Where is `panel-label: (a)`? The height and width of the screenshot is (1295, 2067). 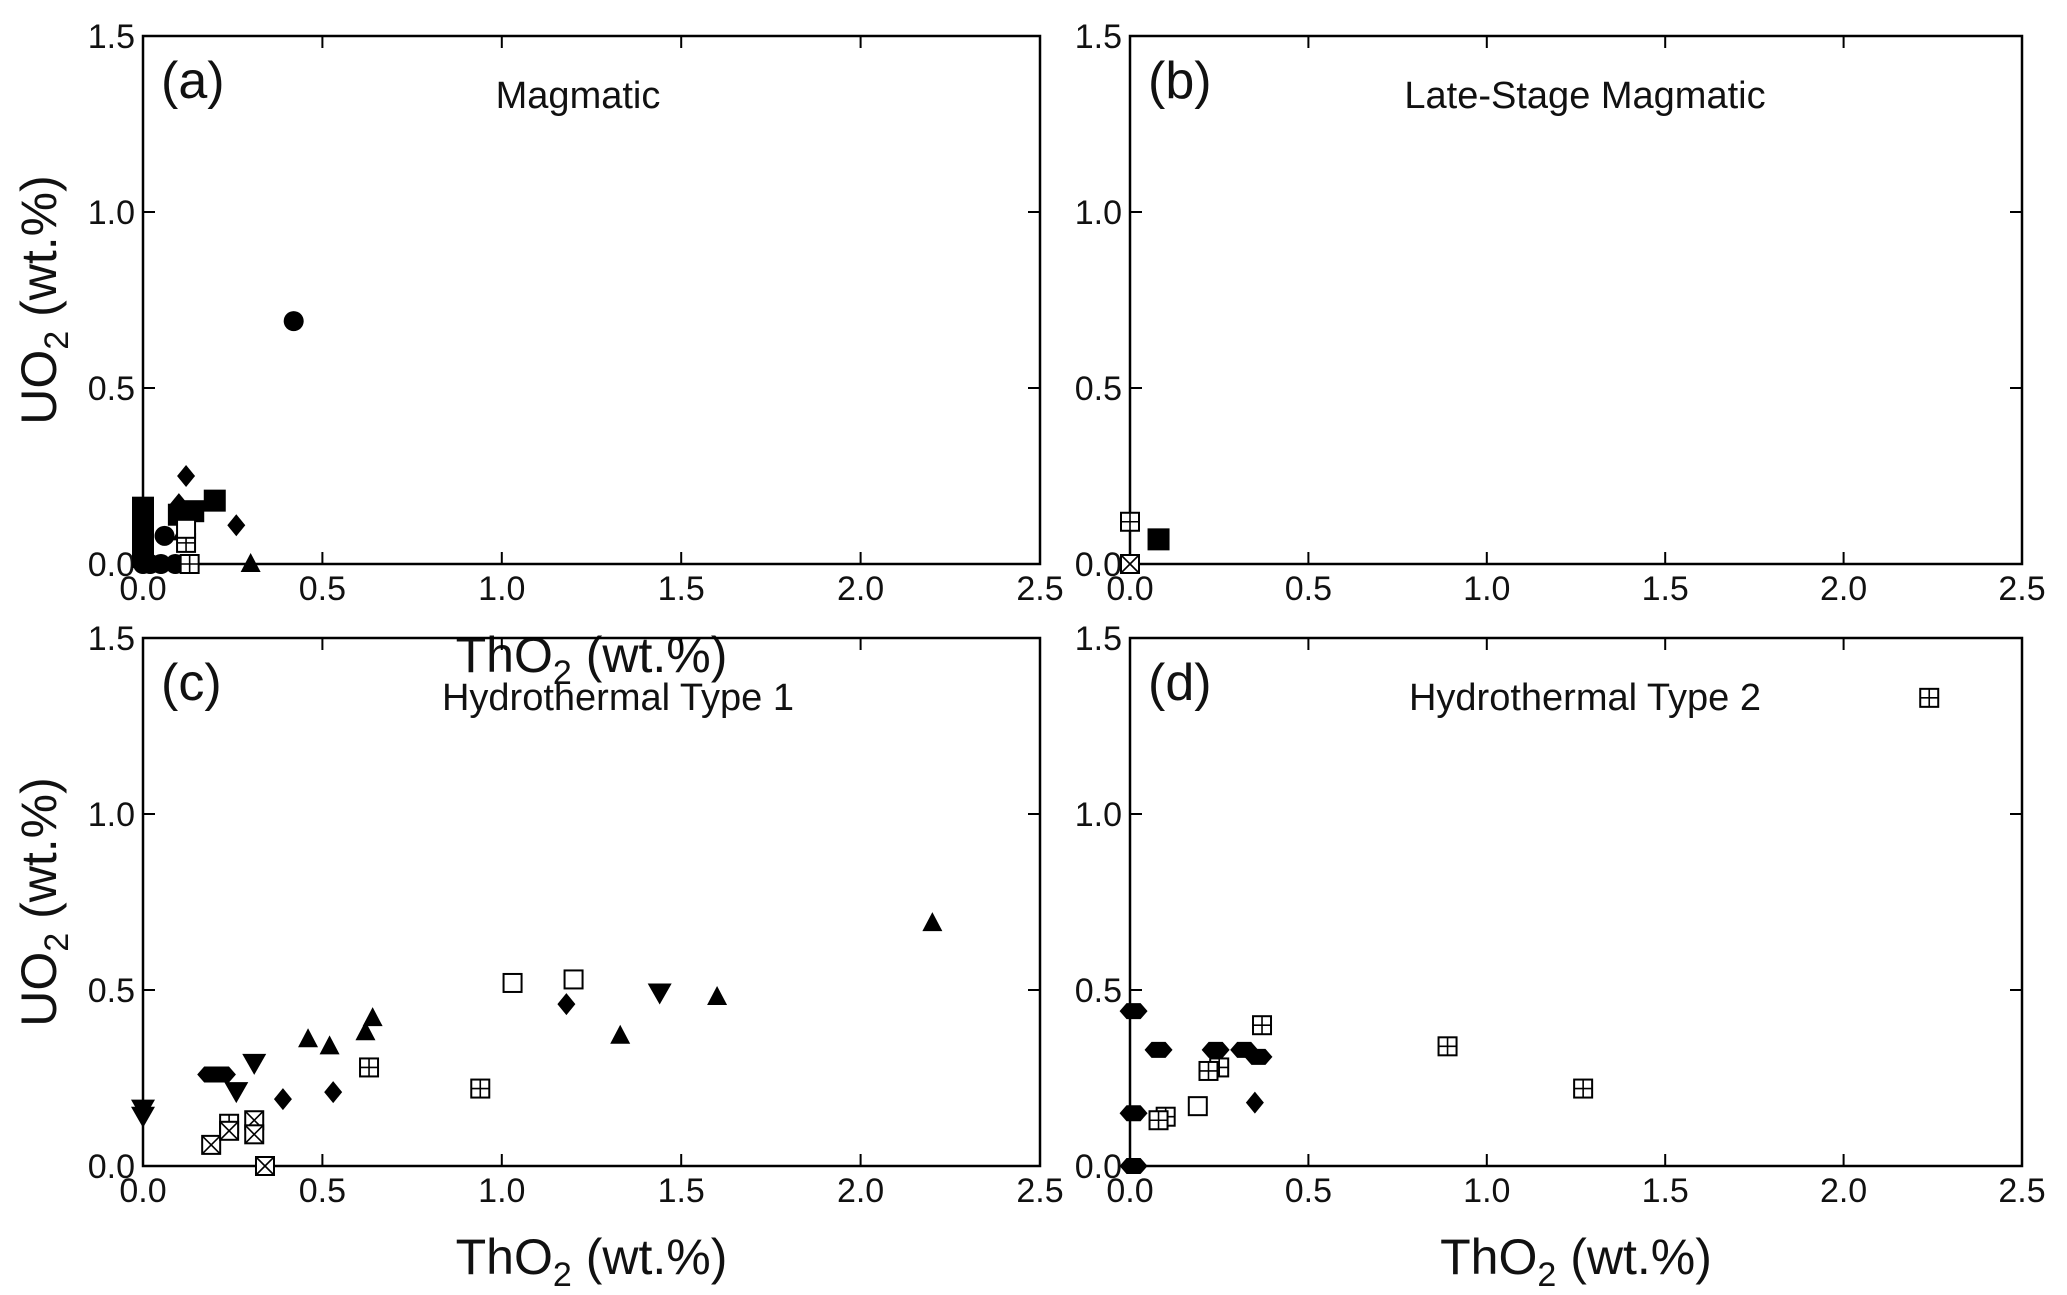 panel-label: (a) is located at coordinates (193, 81).